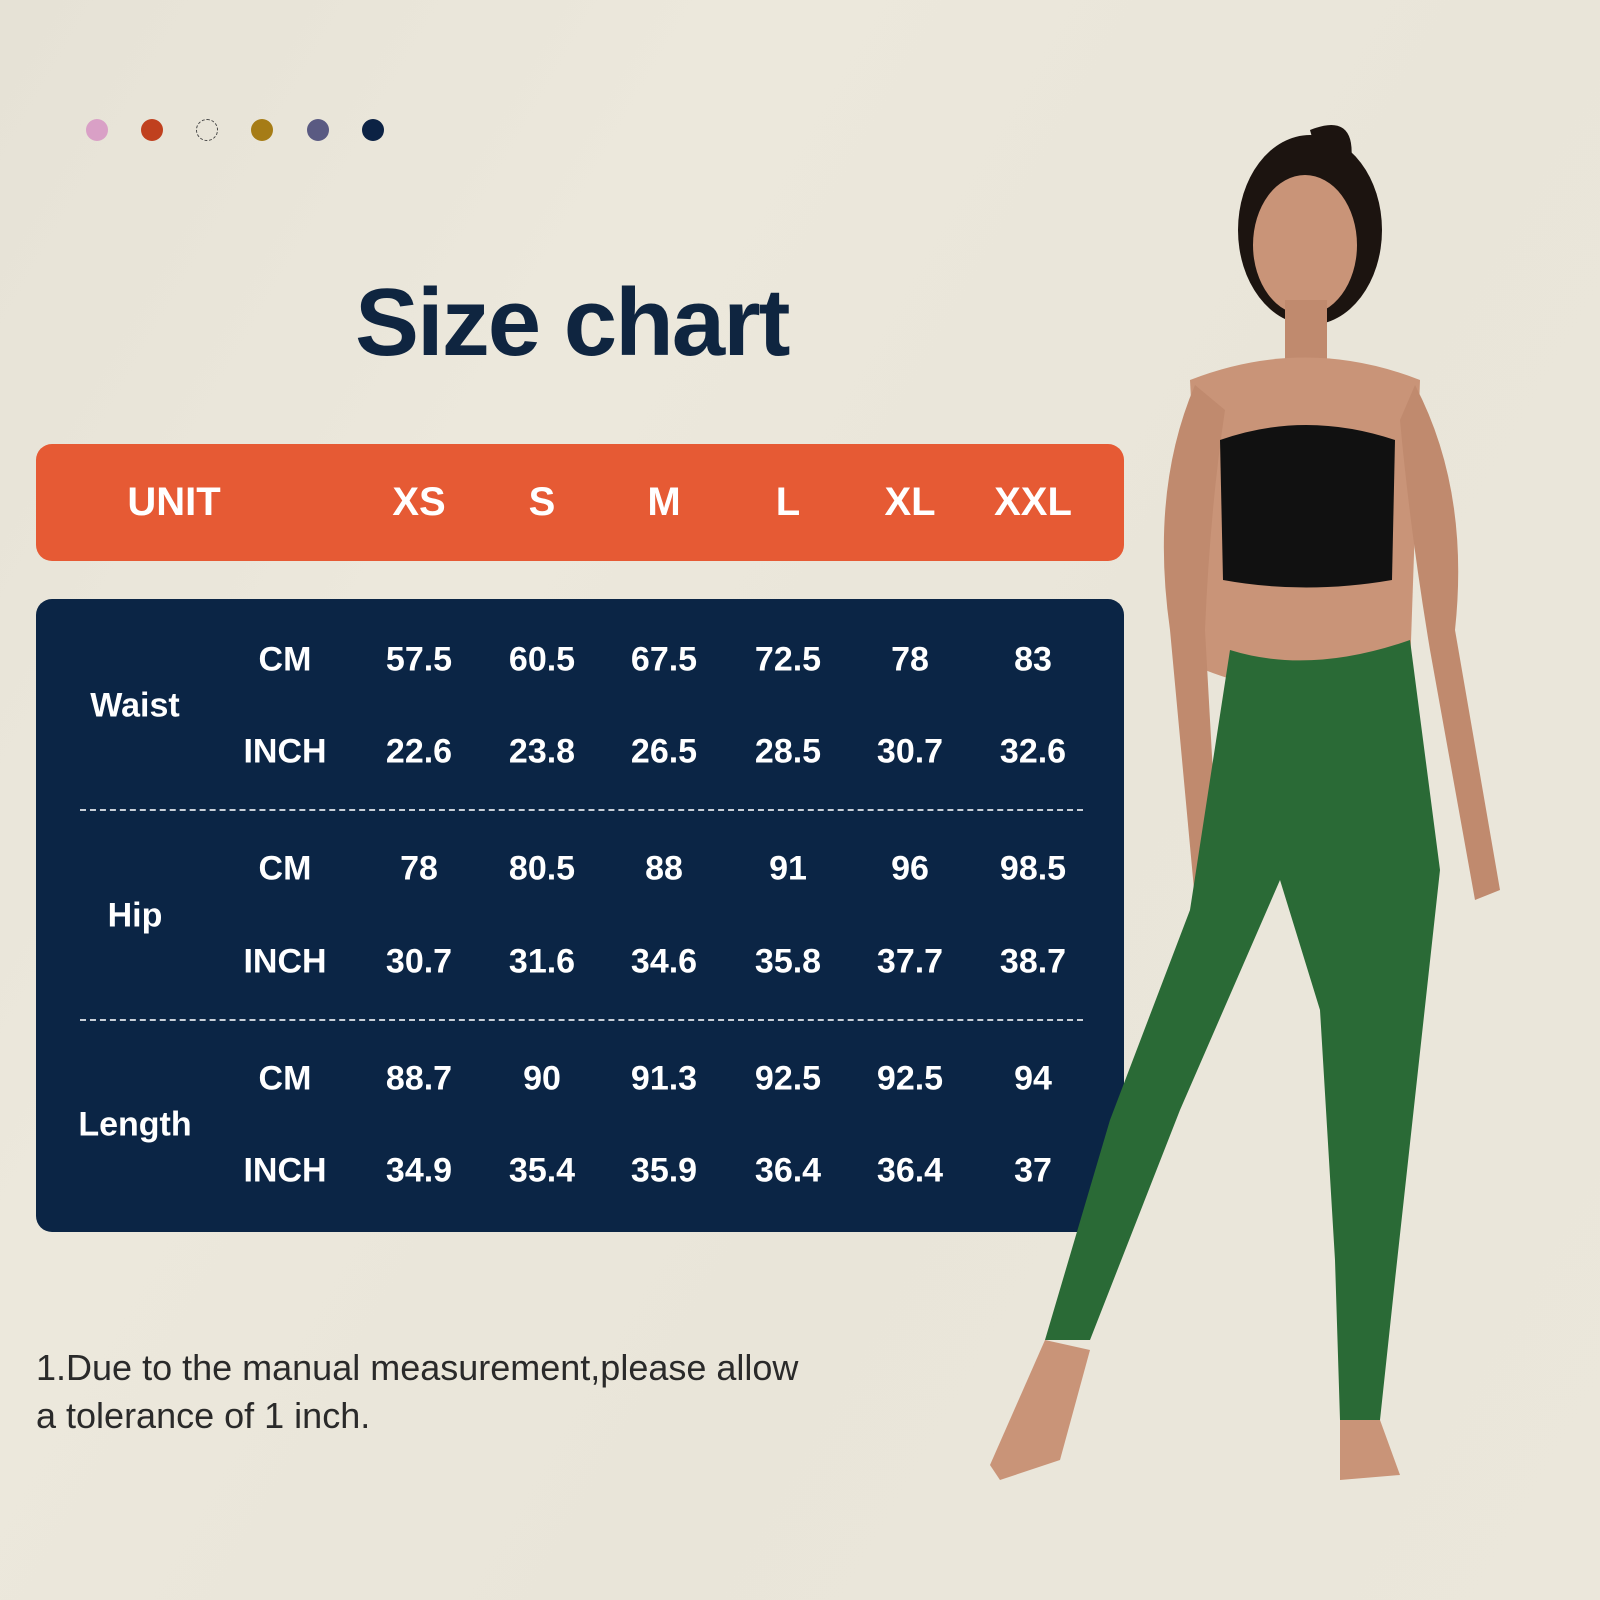 The height and width of the screenshot is (1600, 1600). Describe the element at coordinates (664, 659) in the screenshot. I see `value-cell: 67.5` at that location.